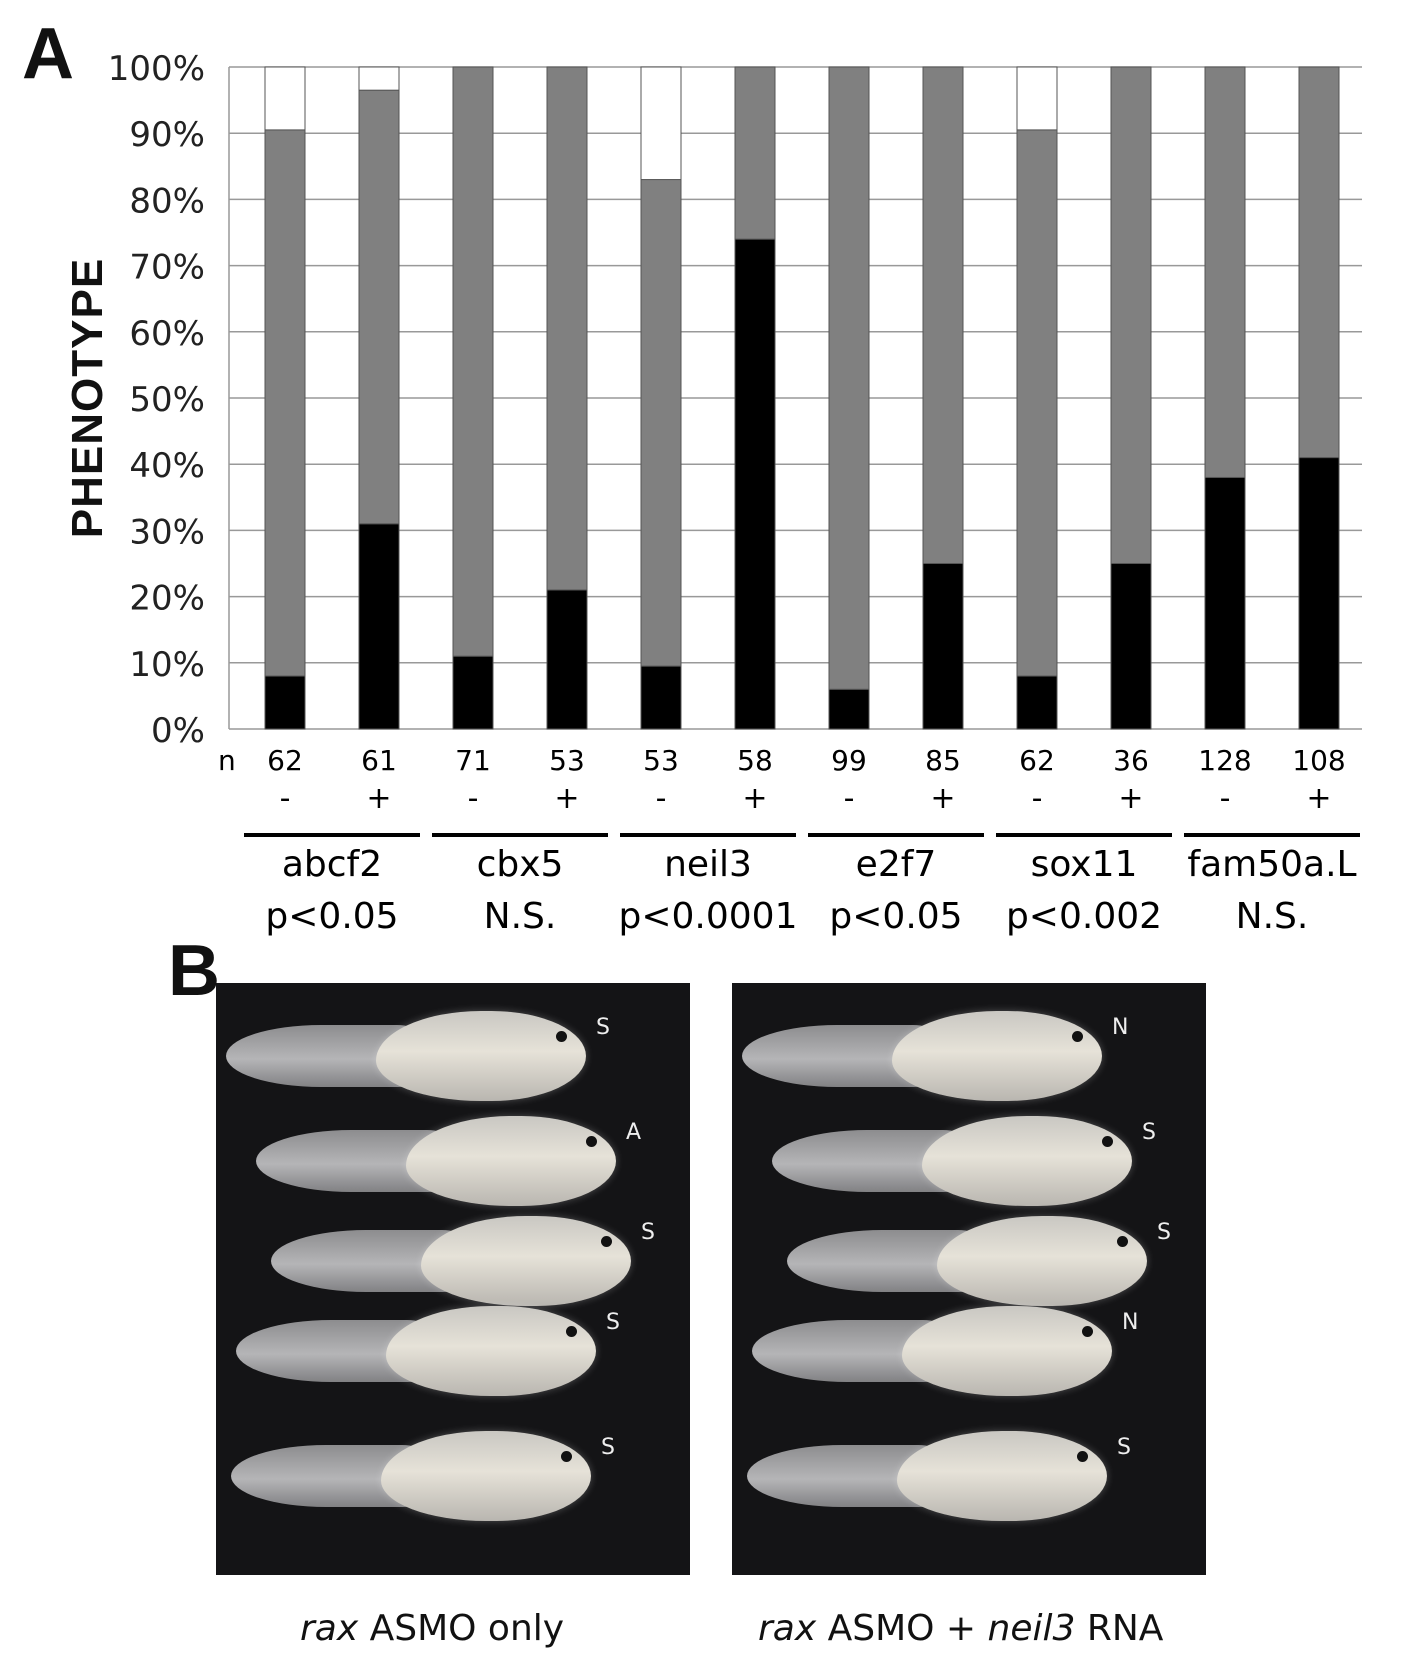  Describe the element at coordinates (227, 760) in the screenshot. I see `n-label: n` at that location.